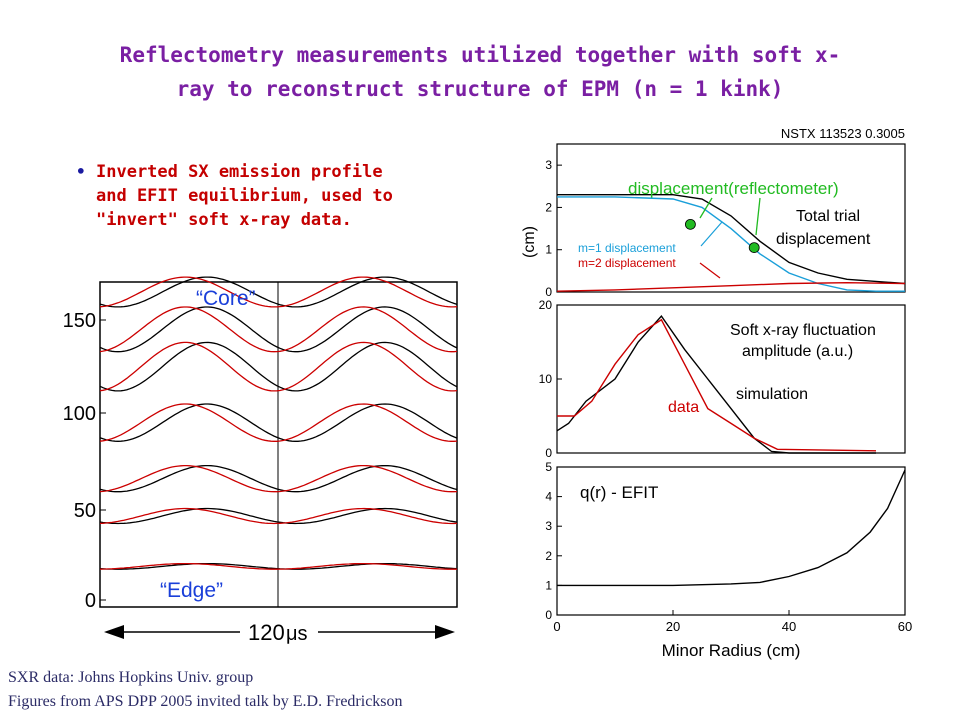 This screenshot has width=960, height=720. What do you see at coordinates (553, 228) in the screenshot?
I see `displacement-y-axis: 0 1 2 3` at bounding box center [553, 228].